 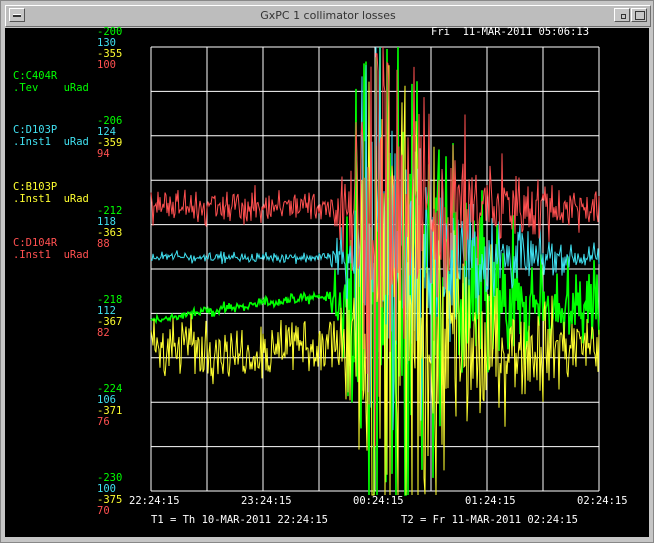 I want to click on window-title: GxPC 1 collimator losses, so click(x=328, y=15).